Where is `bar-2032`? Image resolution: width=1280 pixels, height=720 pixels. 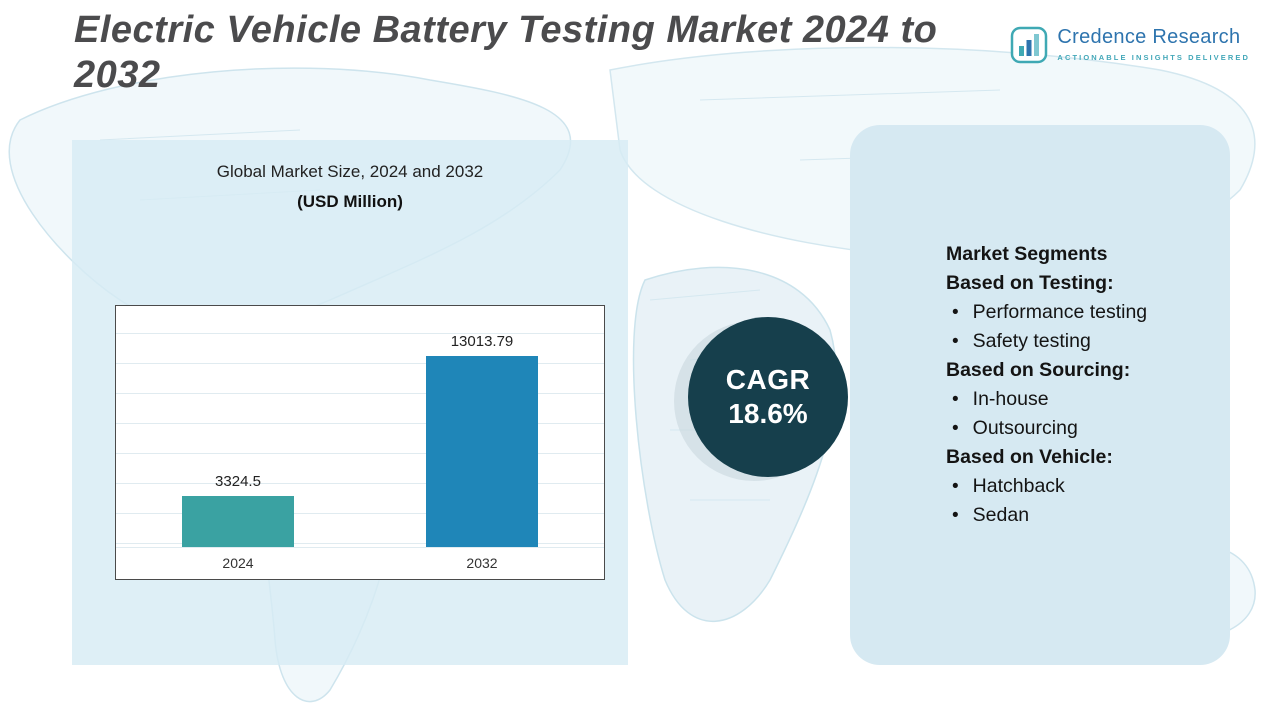
bar-2032 is located at coordinates (482, 451).